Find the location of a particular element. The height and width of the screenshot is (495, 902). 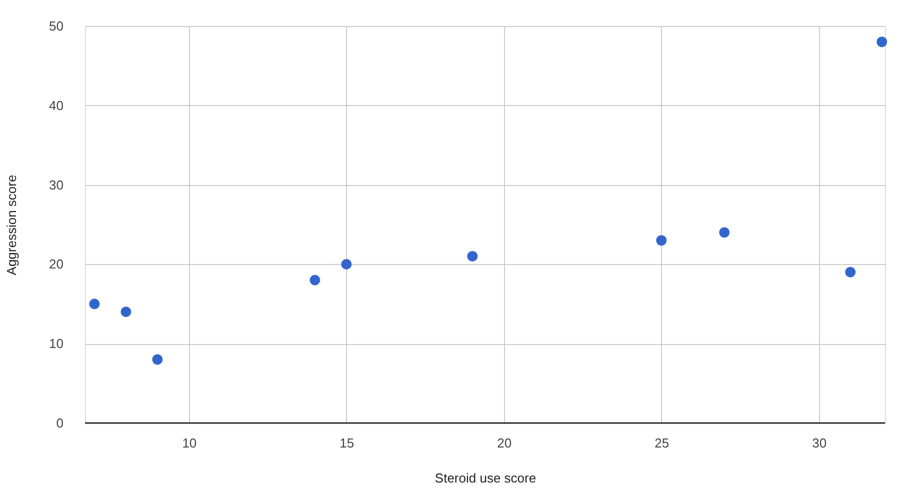

y-tick-label: 0 is located at coordinates (60, 423).